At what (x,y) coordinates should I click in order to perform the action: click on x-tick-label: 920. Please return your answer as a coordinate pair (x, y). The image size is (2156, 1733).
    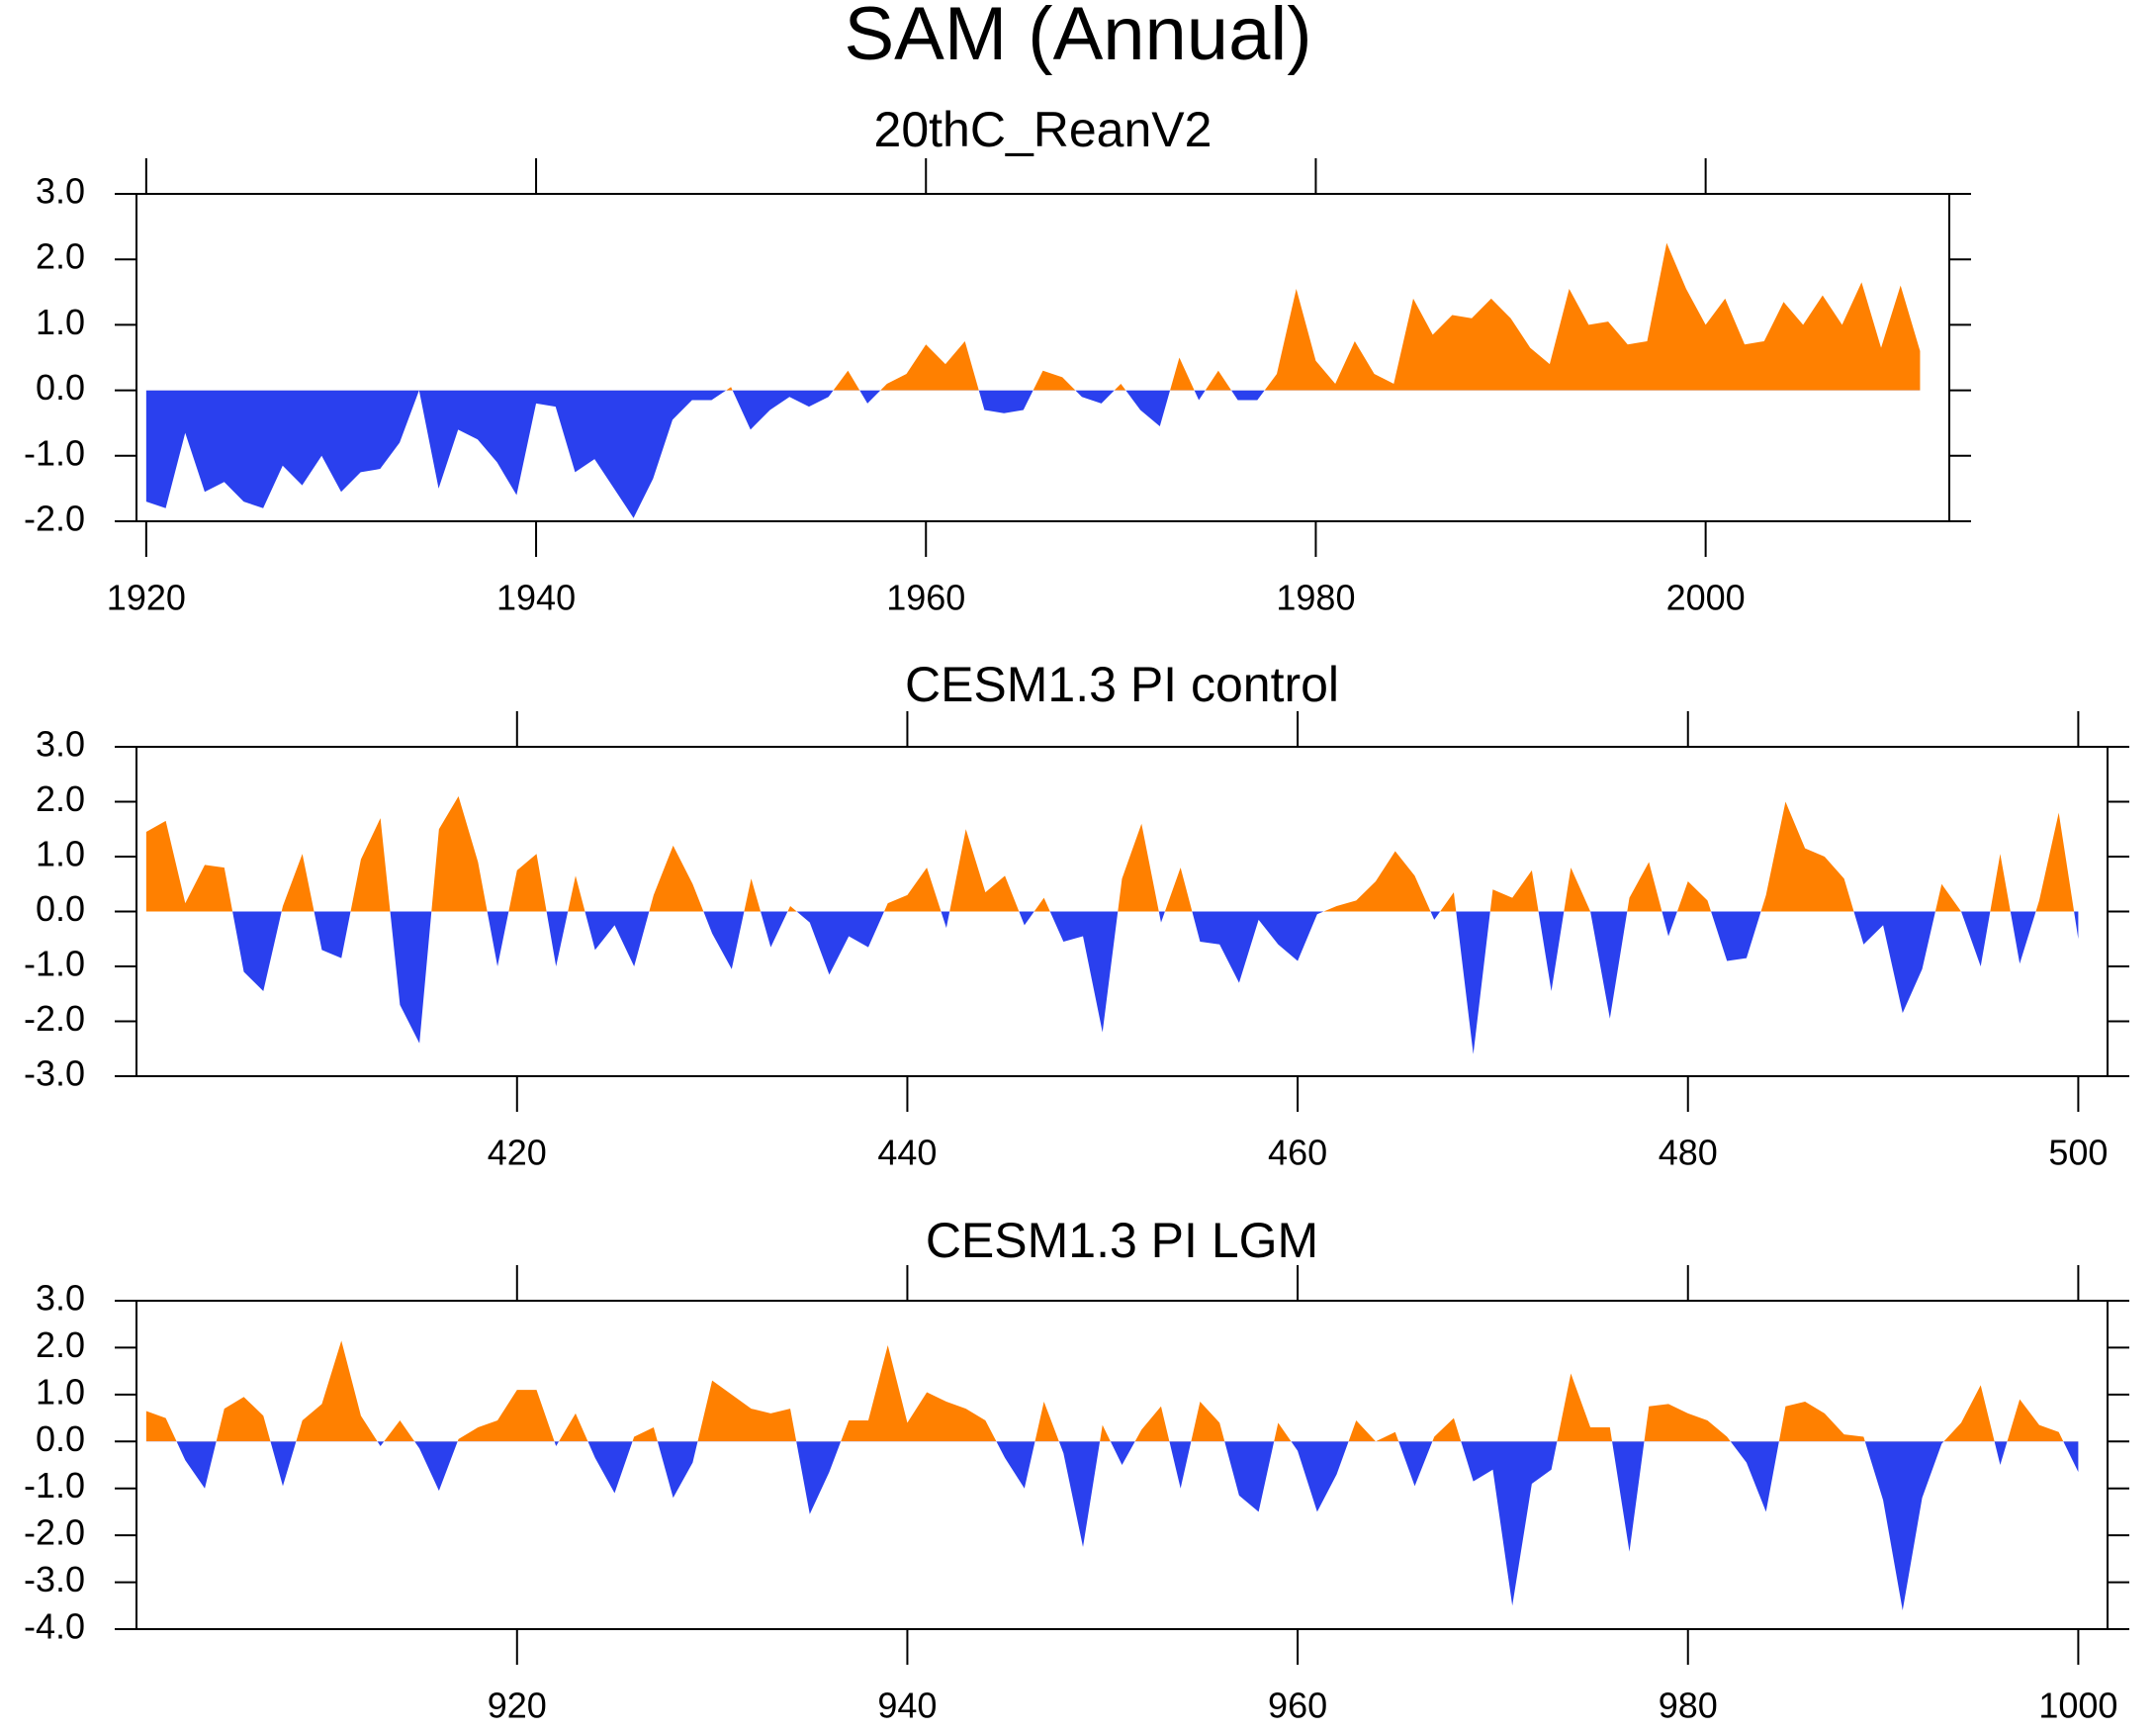
    Looking at the image, I should click on (517, 1706).